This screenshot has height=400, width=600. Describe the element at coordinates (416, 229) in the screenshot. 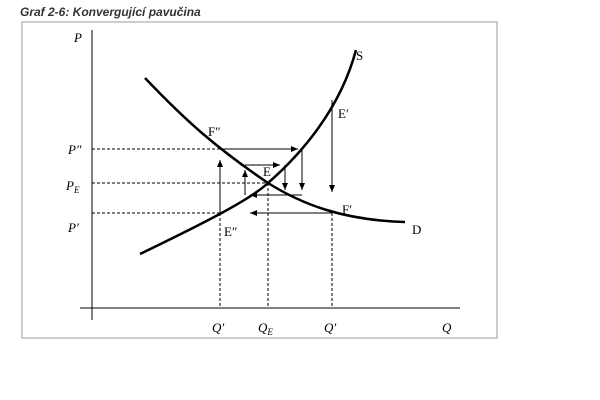

I see `demand-label: D` at that location.